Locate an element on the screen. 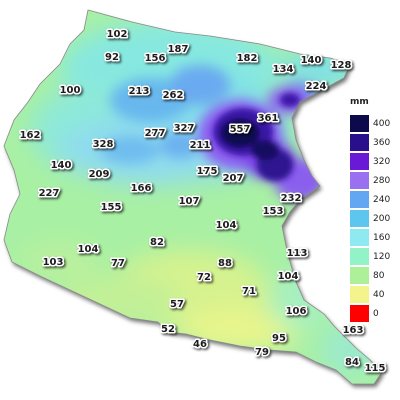  station-label: 162 is located at coordinates (30, 135).